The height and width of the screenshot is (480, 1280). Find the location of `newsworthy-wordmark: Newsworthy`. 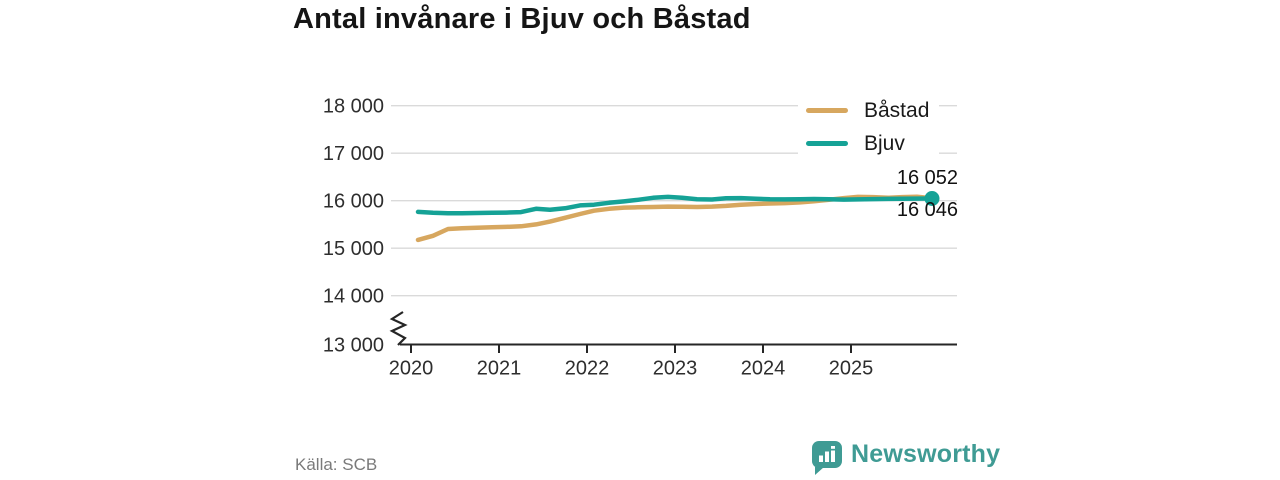

newsworthy-wordmark: Newsworthy is located at coordinates (926, 454).